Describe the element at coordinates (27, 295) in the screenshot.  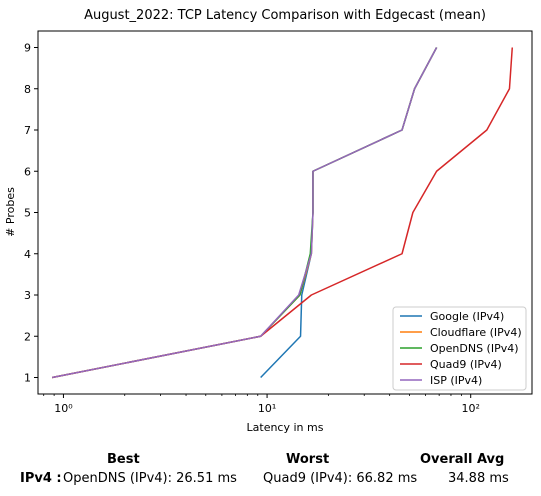
I see `y-tick-label: 3` at that location.